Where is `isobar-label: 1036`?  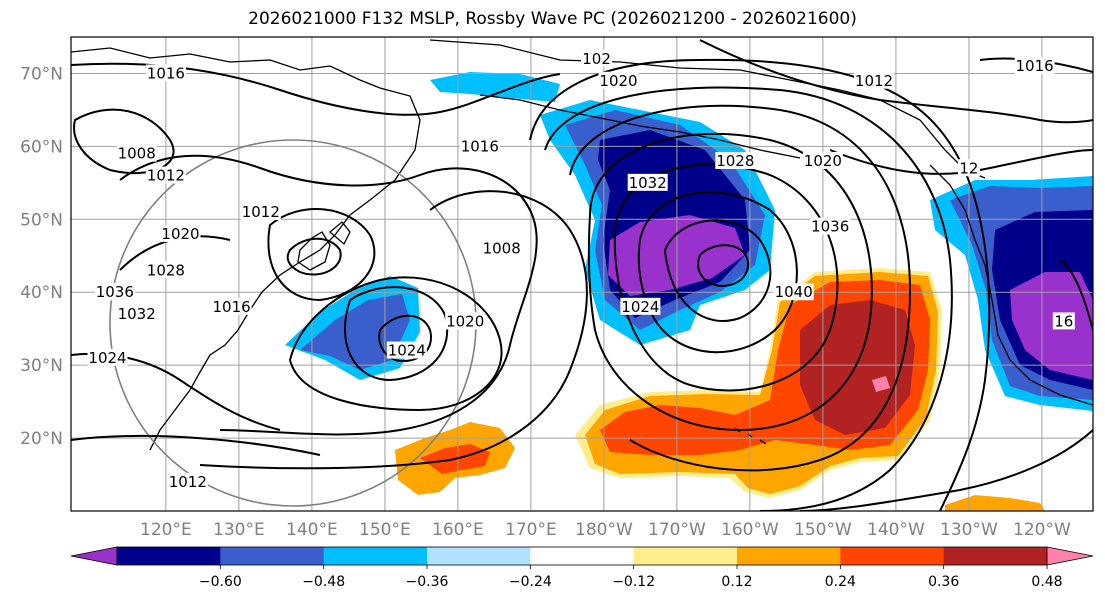
isobar-label: 1036 is located at coordinates (830, 227).